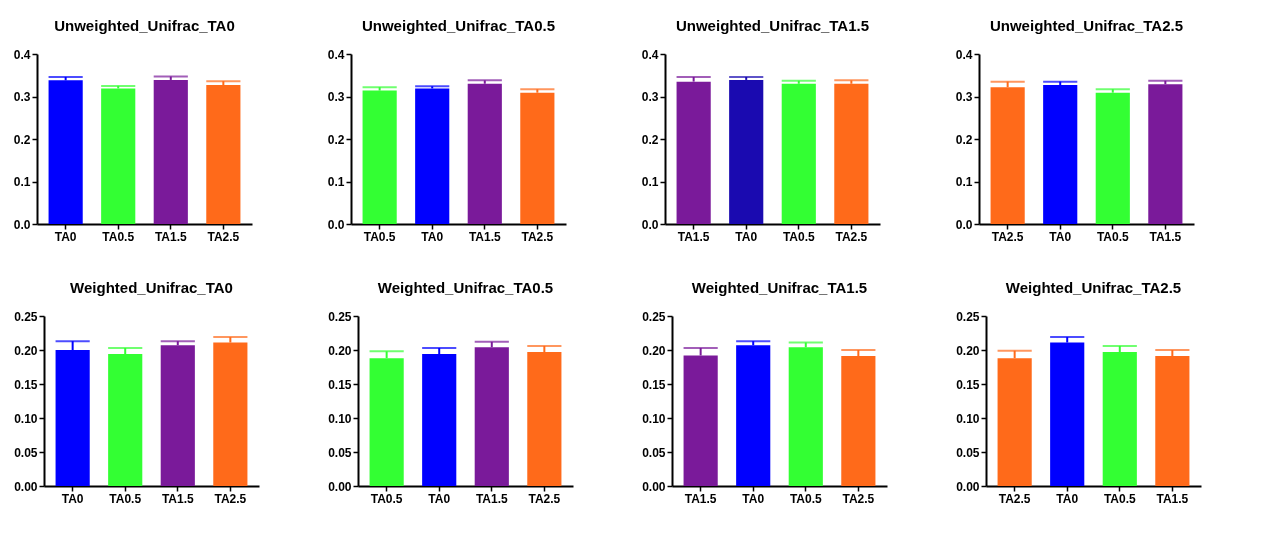  I want to click on chart-title: Unweighted_Unifrac_TA1.5, so click(772, 25).